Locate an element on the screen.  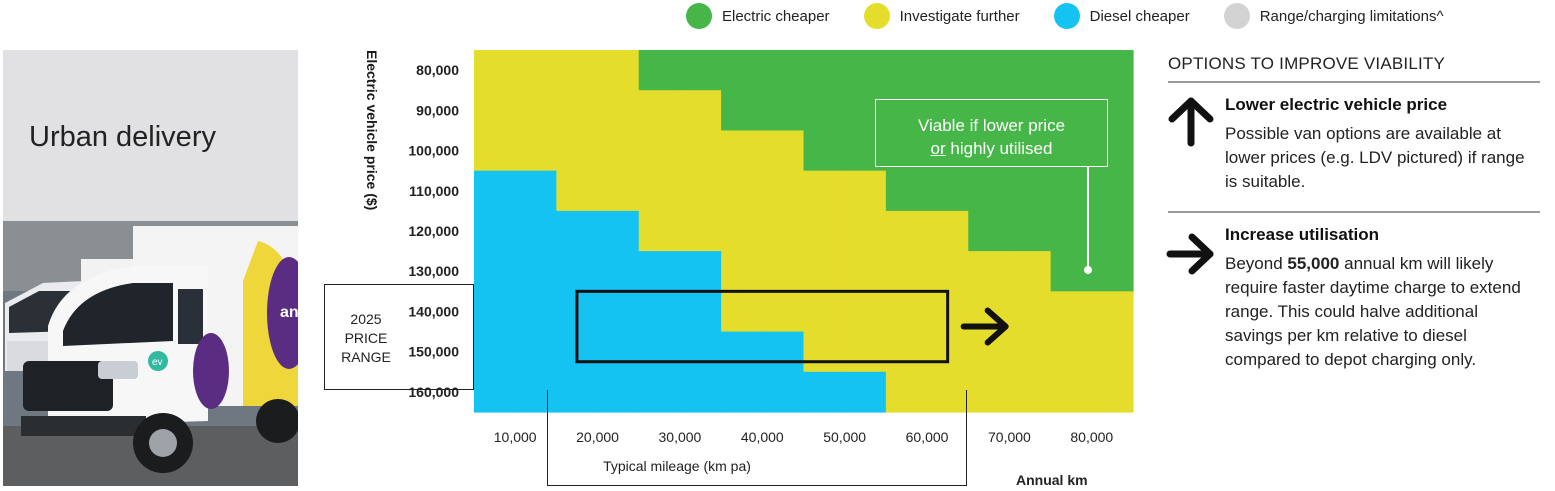
legend-item: Investigate further is located at coordinates (941, 16).